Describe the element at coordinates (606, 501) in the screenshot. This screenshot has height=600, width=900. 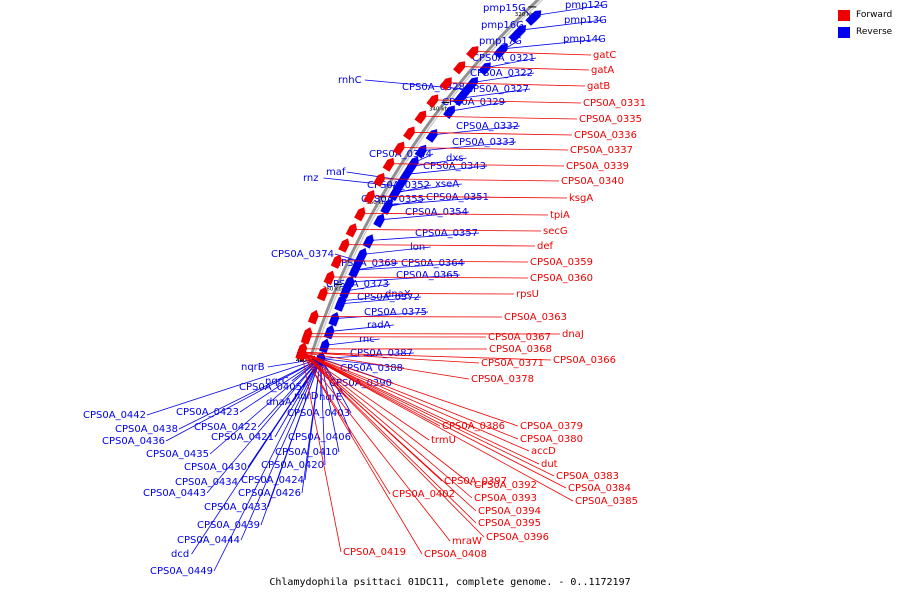
I see `gene-label-cps0a-0385: CPS0A_0385` at that location.